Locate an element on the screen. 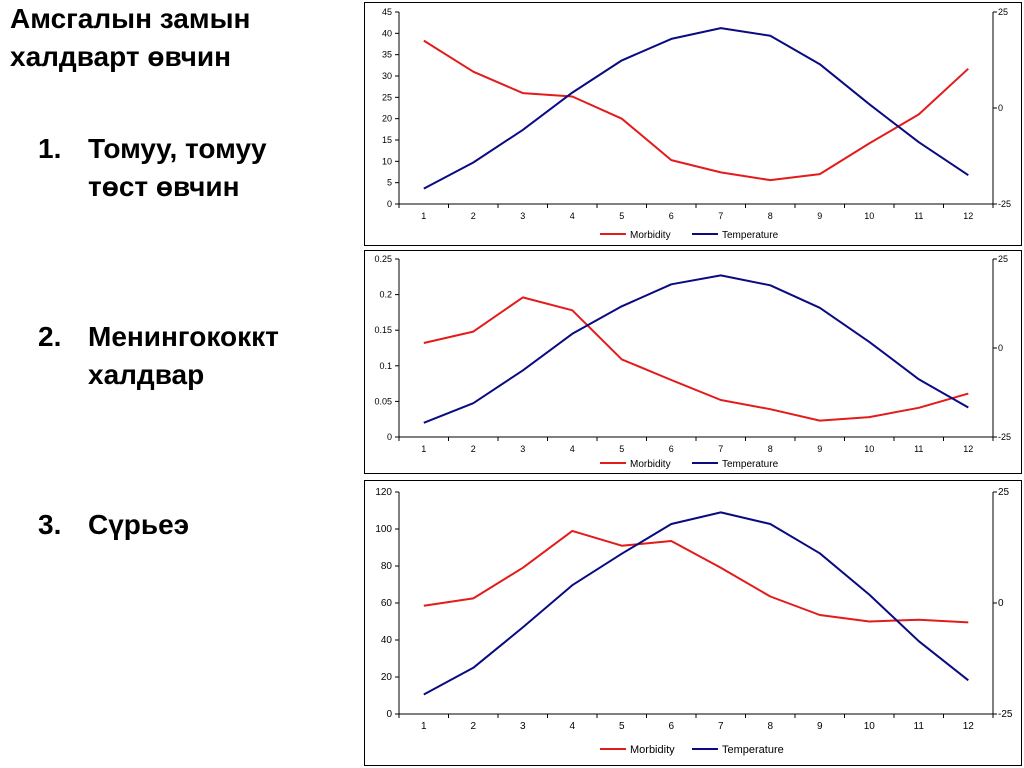 Image resolution: width=1024 pixels, height=768 pixels. y-tick-label-left: 25 is located at coordinates (387, 97).